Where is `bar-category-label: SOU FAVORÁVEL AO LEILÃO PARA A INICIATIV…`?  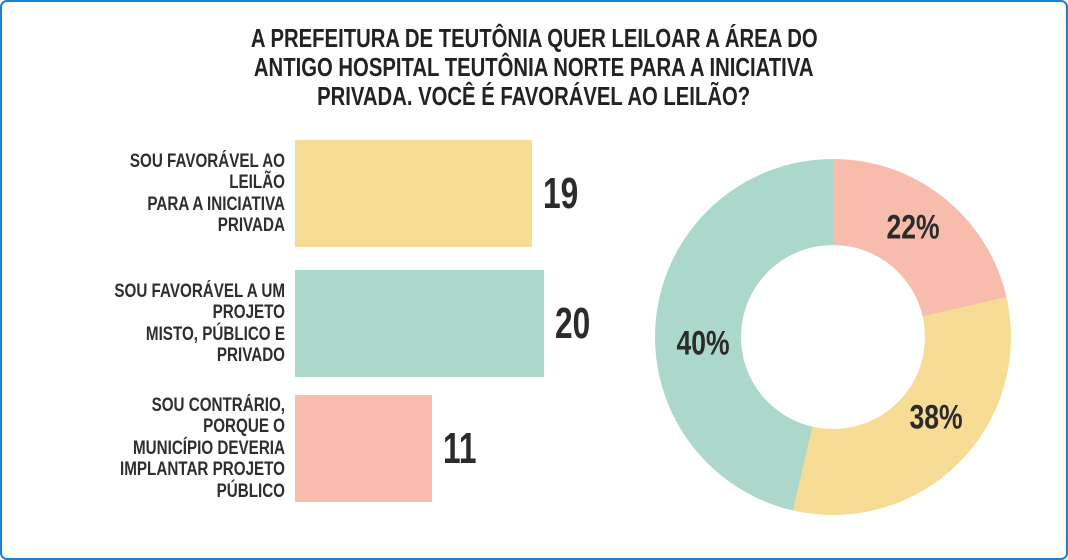 bar-category-label: SOU FAVORÁVEL AO LEILÃO PARA A INICIATIV… is located at coordinates (158, 194).